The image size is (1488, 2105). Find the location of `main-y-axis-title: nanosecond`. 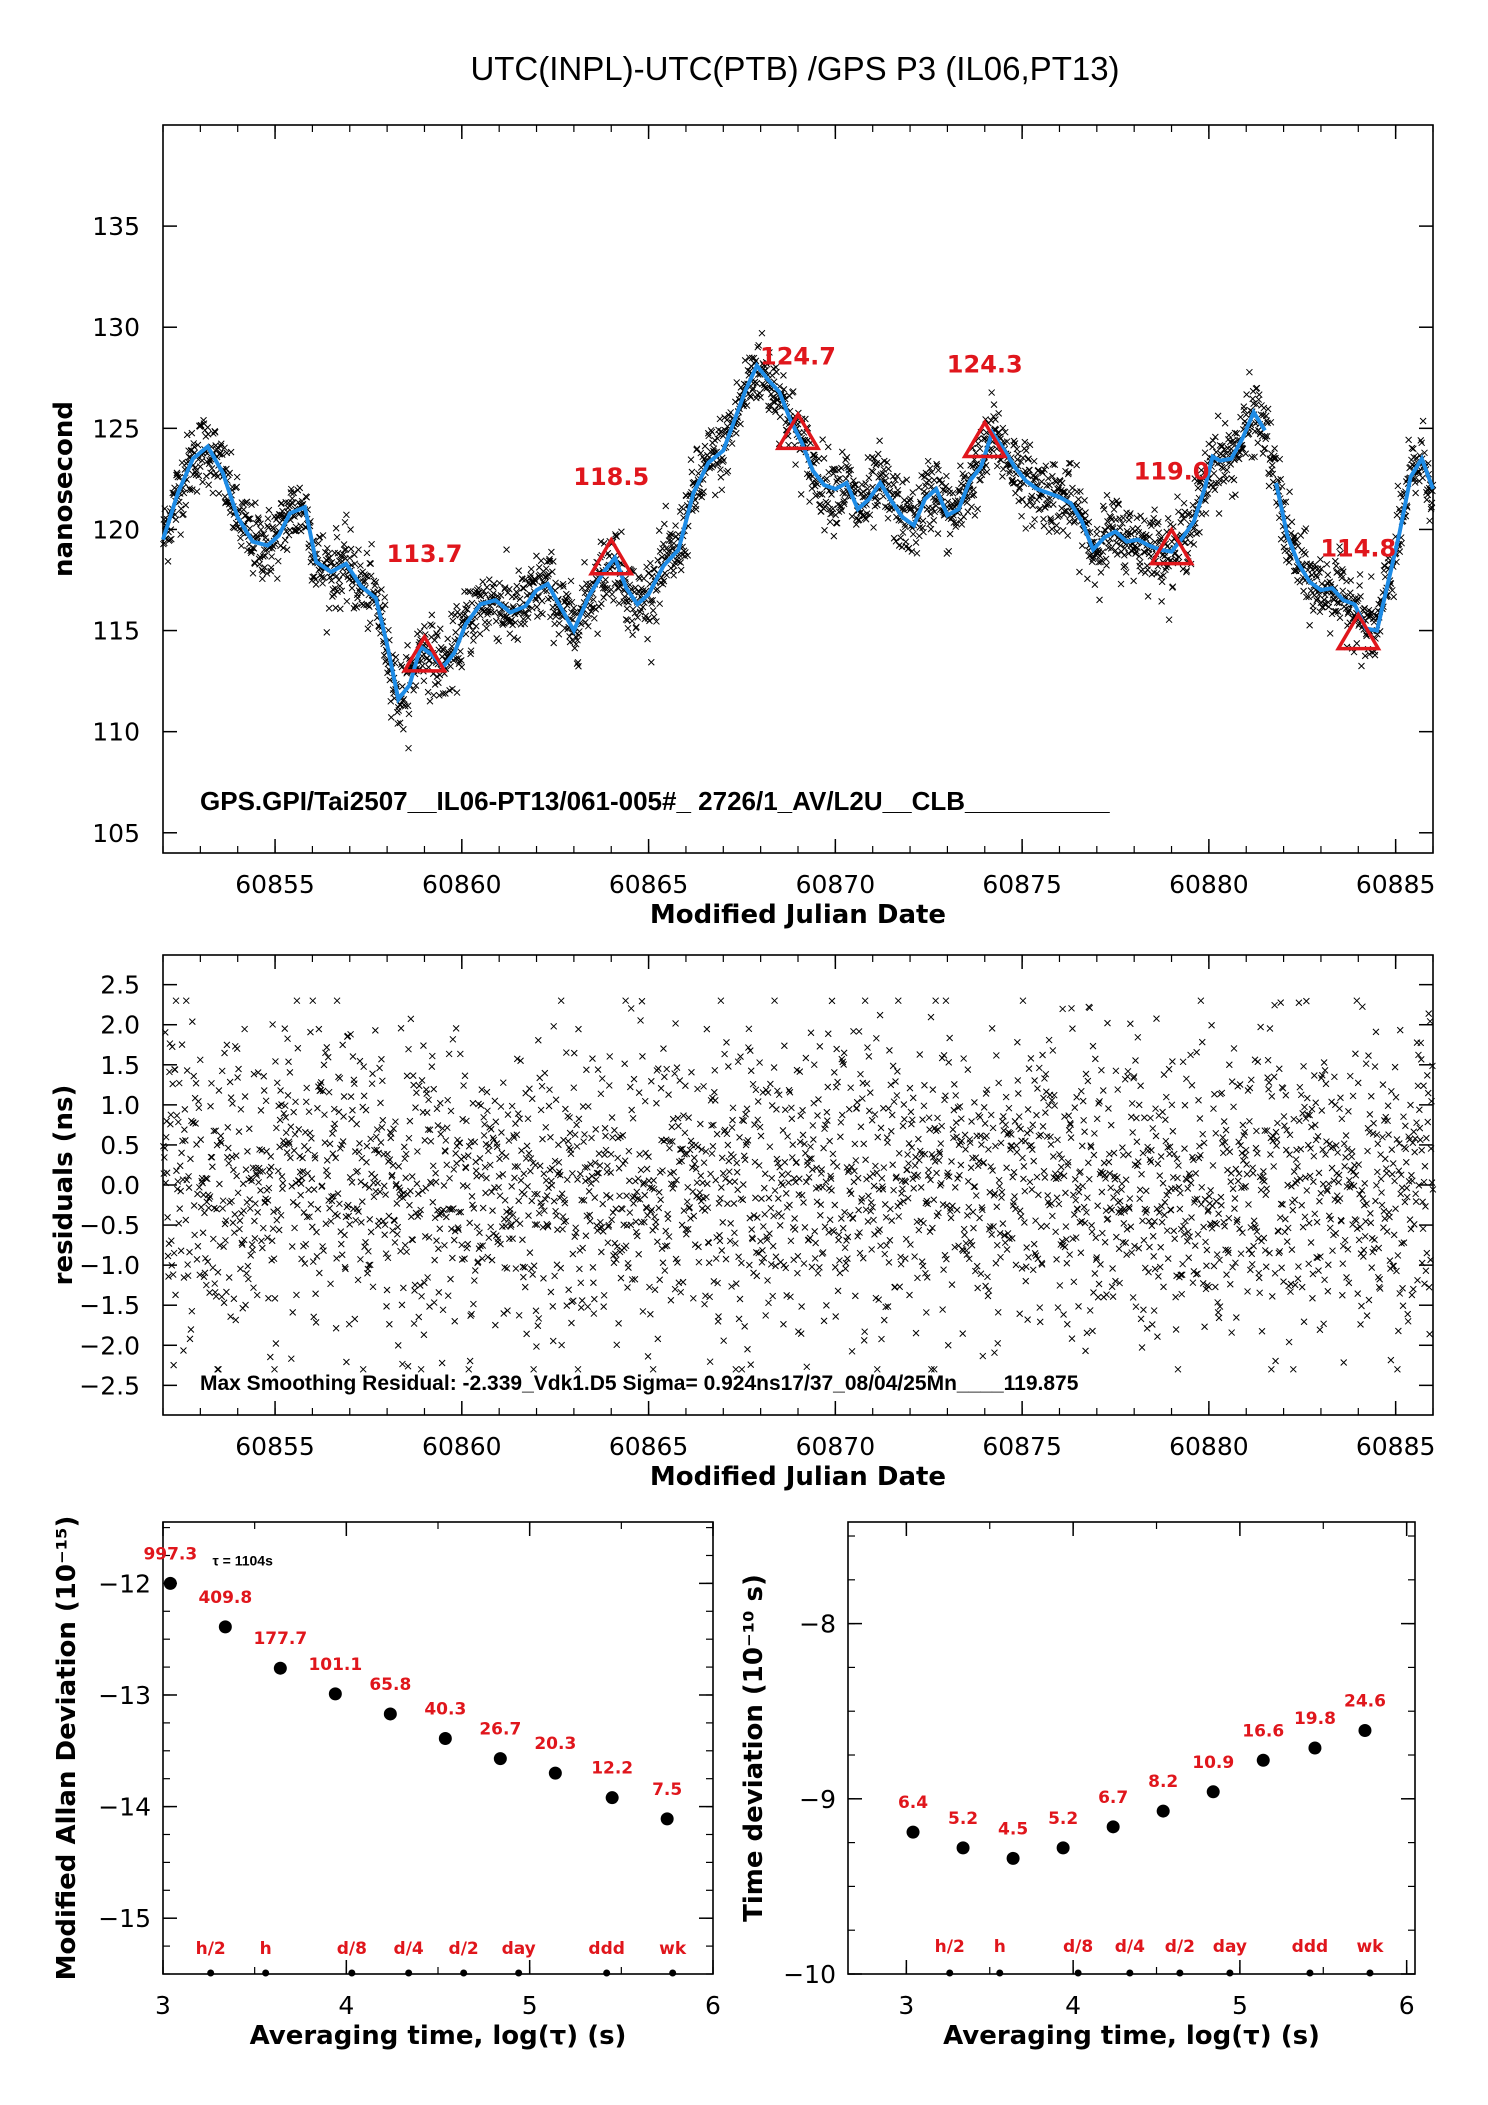

main-y-axis-title: nanosecond is located at coordinates (64, 489).